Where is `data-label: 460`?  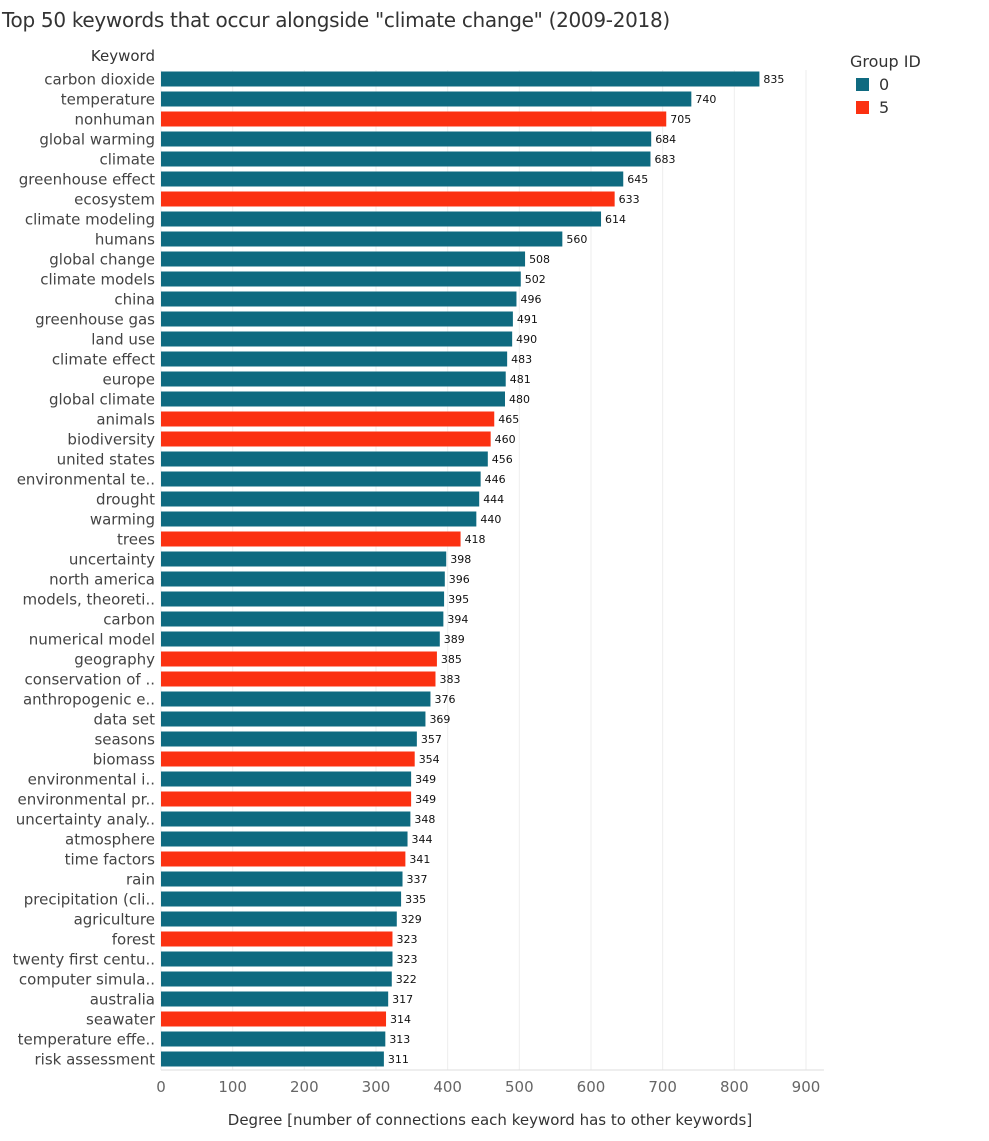
data-label: 460 is located at coordinates (505, 439).